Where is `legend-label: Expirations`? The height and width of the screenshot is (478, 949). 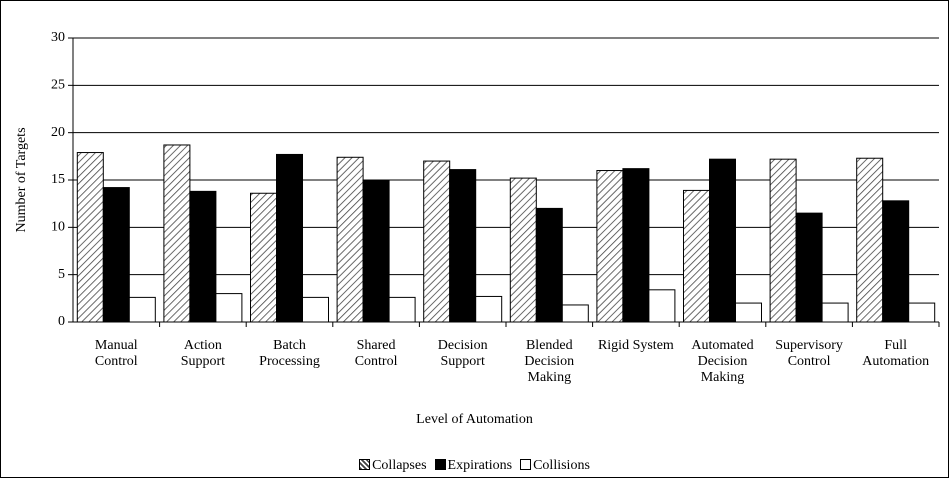
legend-label: Expirations is located at coordinates (480, 465).